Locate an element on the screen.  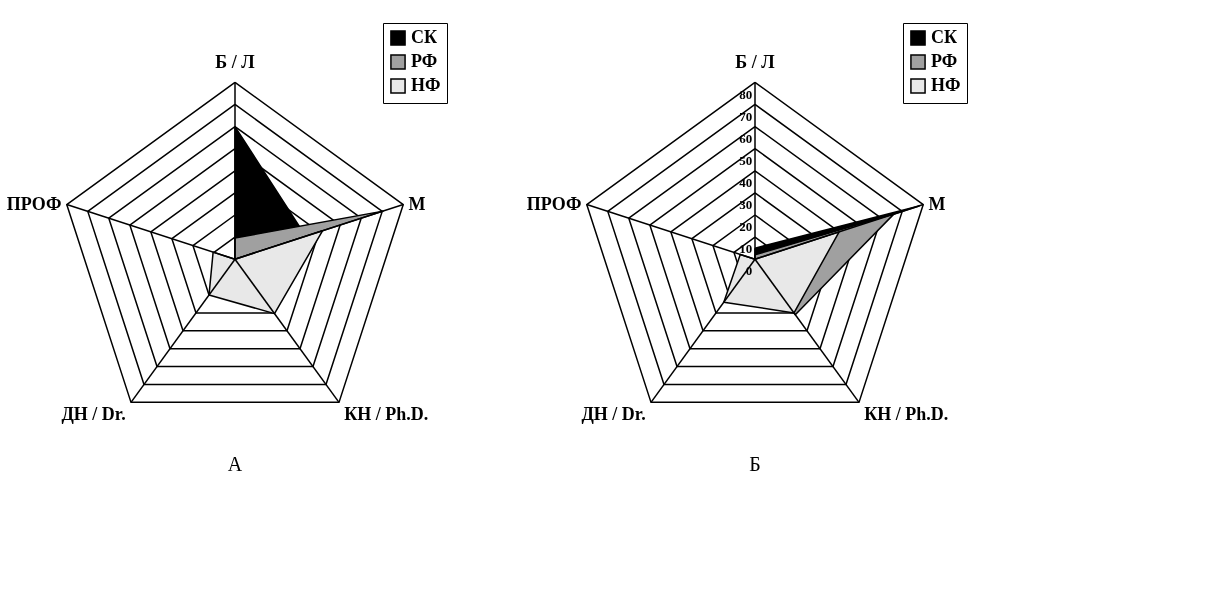
y-tick-label: 30 is located at coordinates (746, 205).